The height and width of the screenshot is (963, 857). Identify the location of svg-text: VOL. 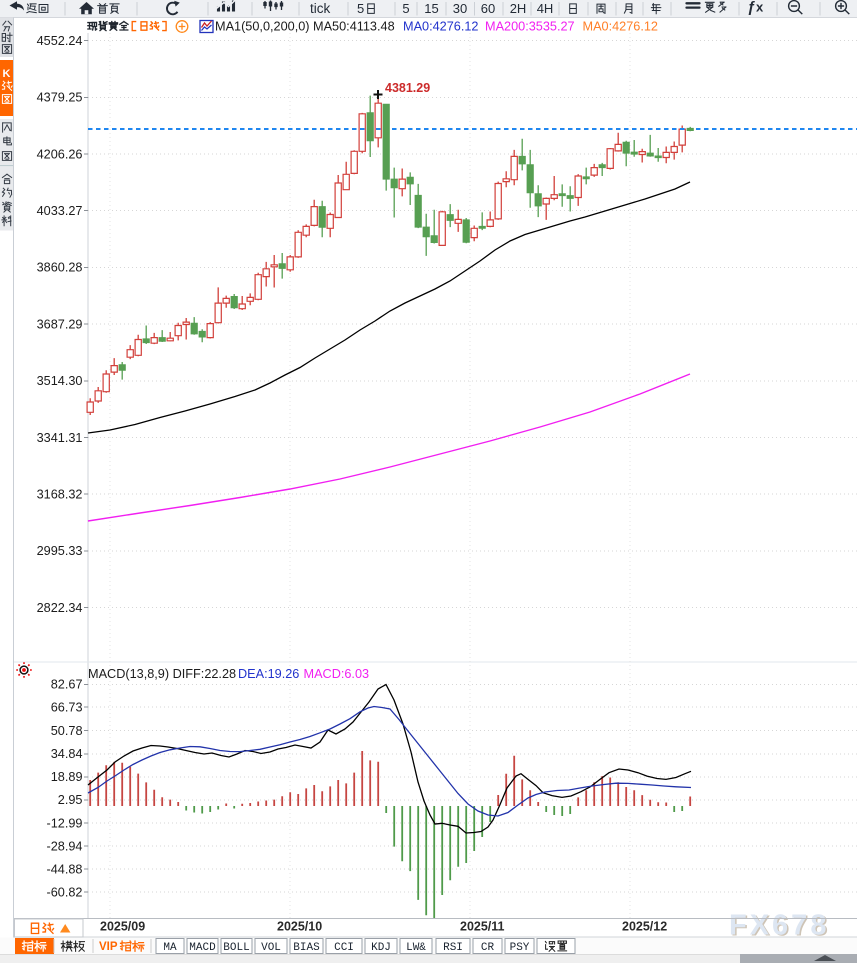
(271, 948).